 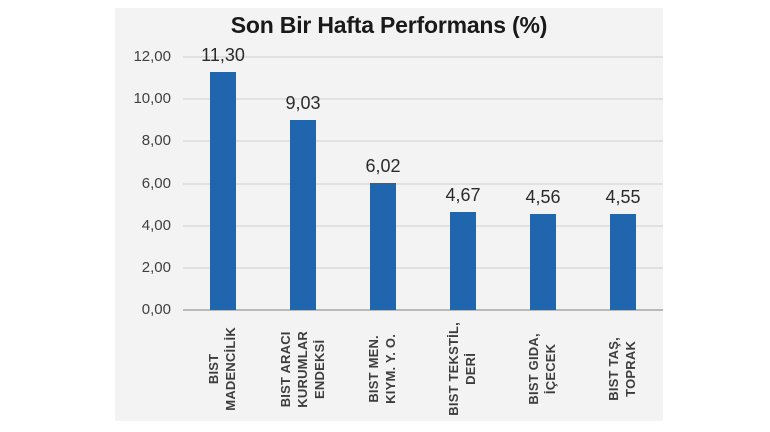 I want to click on y-axis-tick-label: 4,00, so click(x=156, y=225).